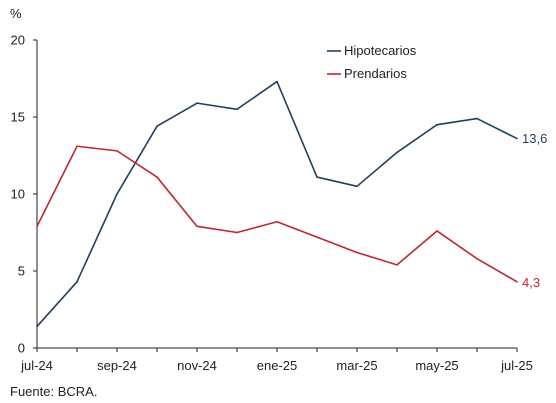 This screenshot has height=403, width=556. Describe the element at coordinates (18, 194) in the screenshot. I see `y-tick-label: 10` at that location.